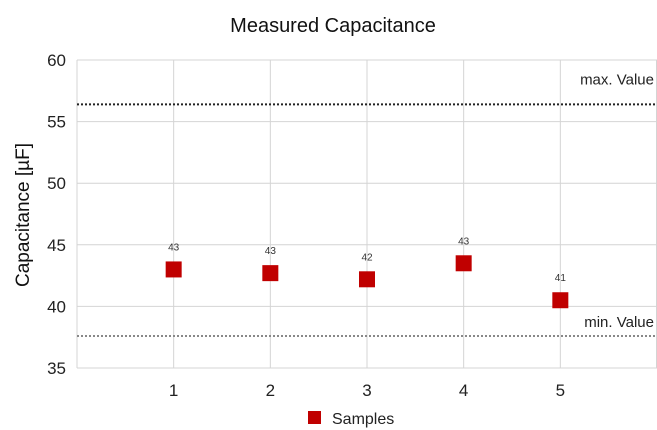  Describe the element at coordinates (463, 390) in the screenshot. I see `x-tick-label: 4` at that location.